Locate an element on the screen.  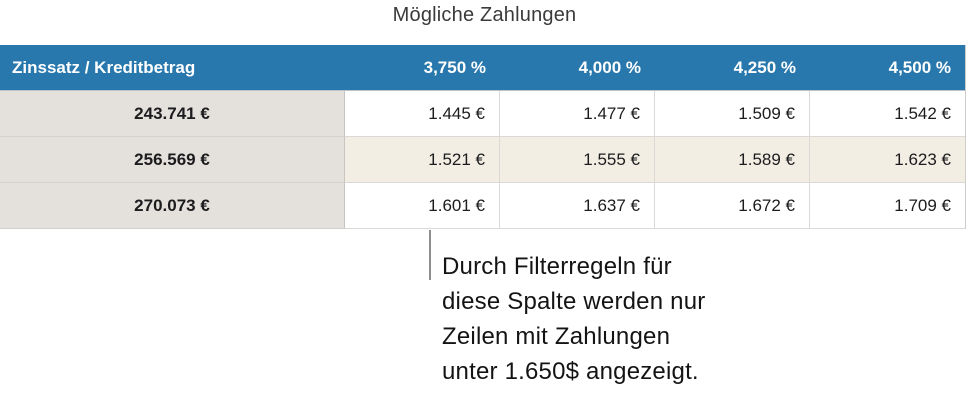
table-cell: 1.623 € is located at coordinates (887, 160).